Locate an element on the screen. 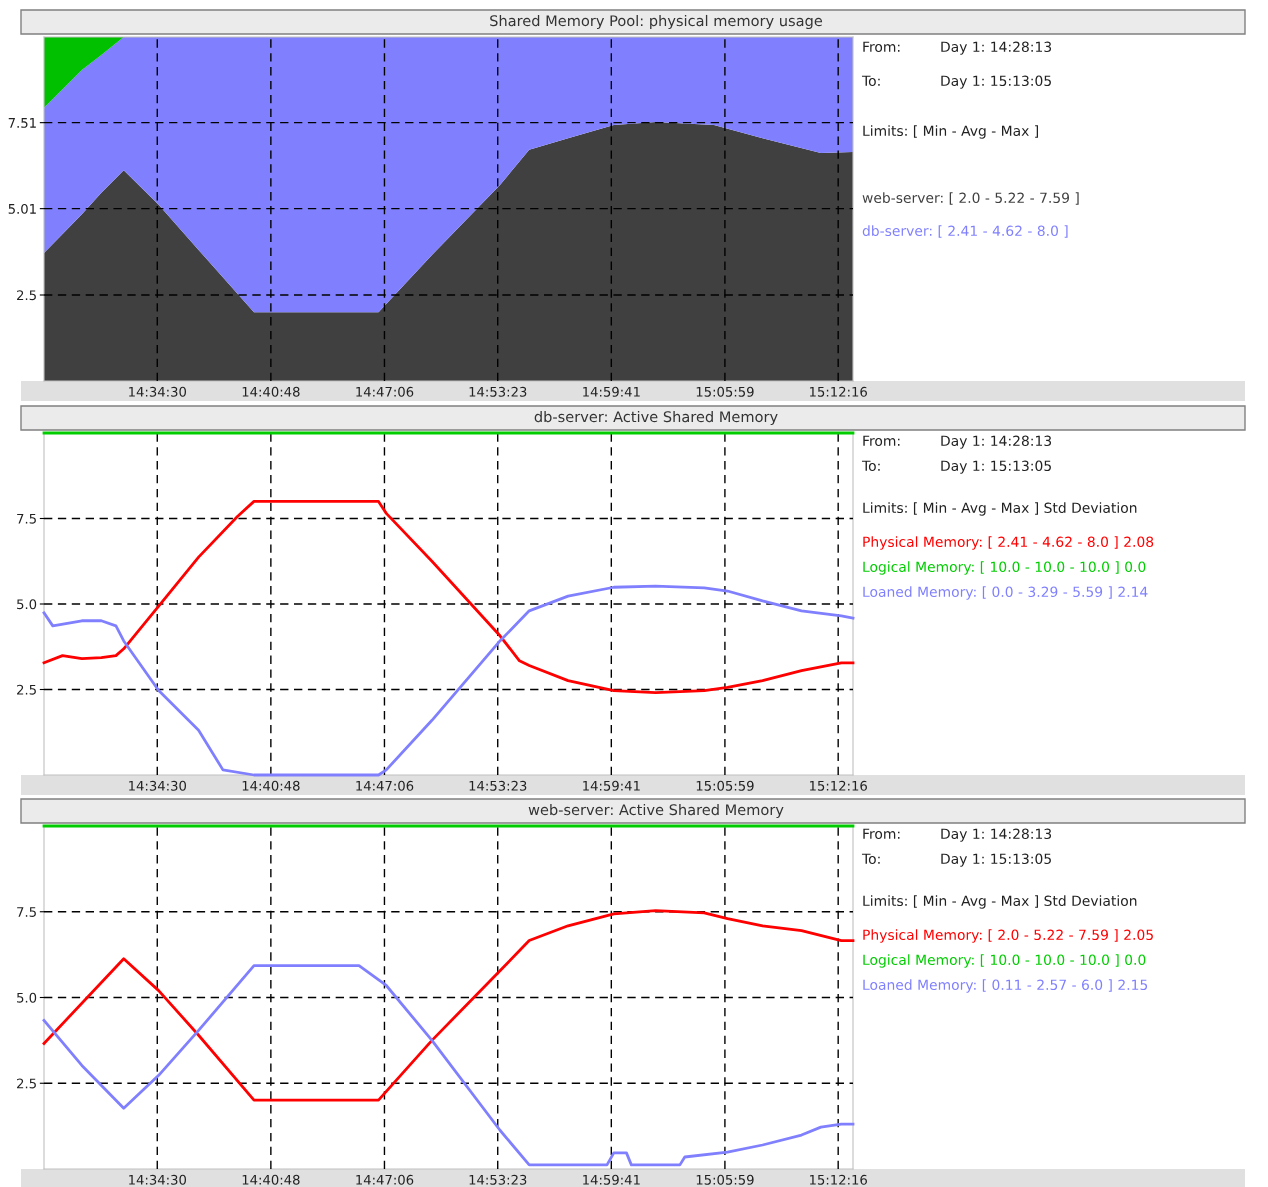 Image resolution: width=1268 pixels, height=1187 pixels. series-label: Physical Memory: [ 2.0 - 5.22 - 7.59 ] 2.05 is located at coordinates (1008, 936).